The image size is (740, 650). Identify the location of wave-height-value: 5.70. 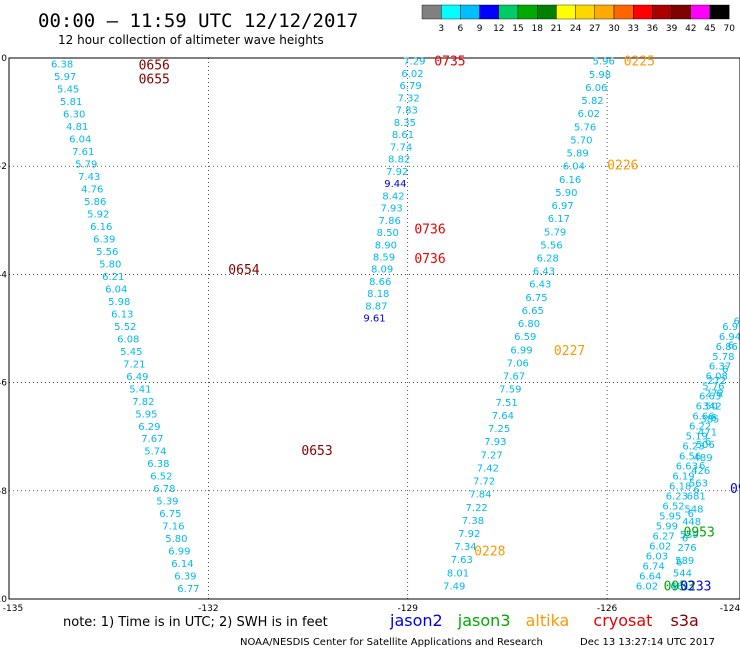
(581, 140).